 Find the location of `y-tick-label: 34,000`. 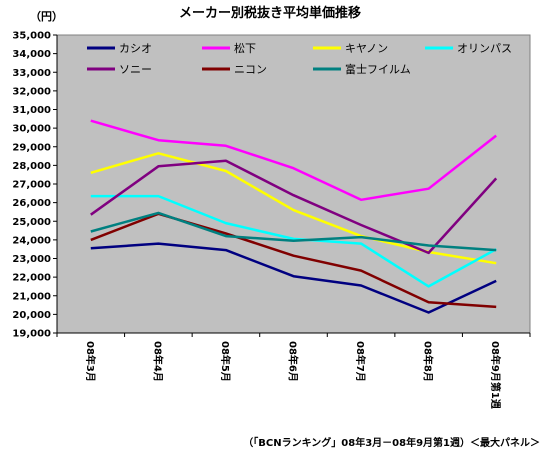

y-tick-label: 34,000 is located at coordinates (31, 54).